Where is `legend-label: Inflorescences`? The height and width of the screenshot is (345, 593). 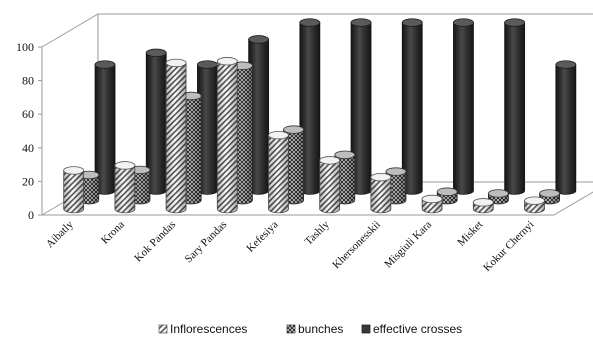
legend-label: Inflorescences is located at coordinates (208, 329).